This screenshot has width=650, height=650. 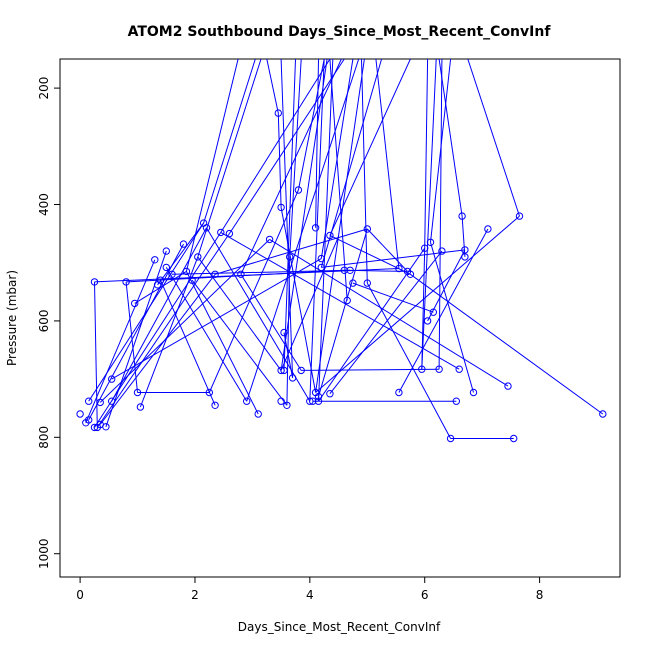 What do you see at coordinates (44, 320) in the screenshot?
I see `y-tick-label: 600` at bounding box center [44, 320].